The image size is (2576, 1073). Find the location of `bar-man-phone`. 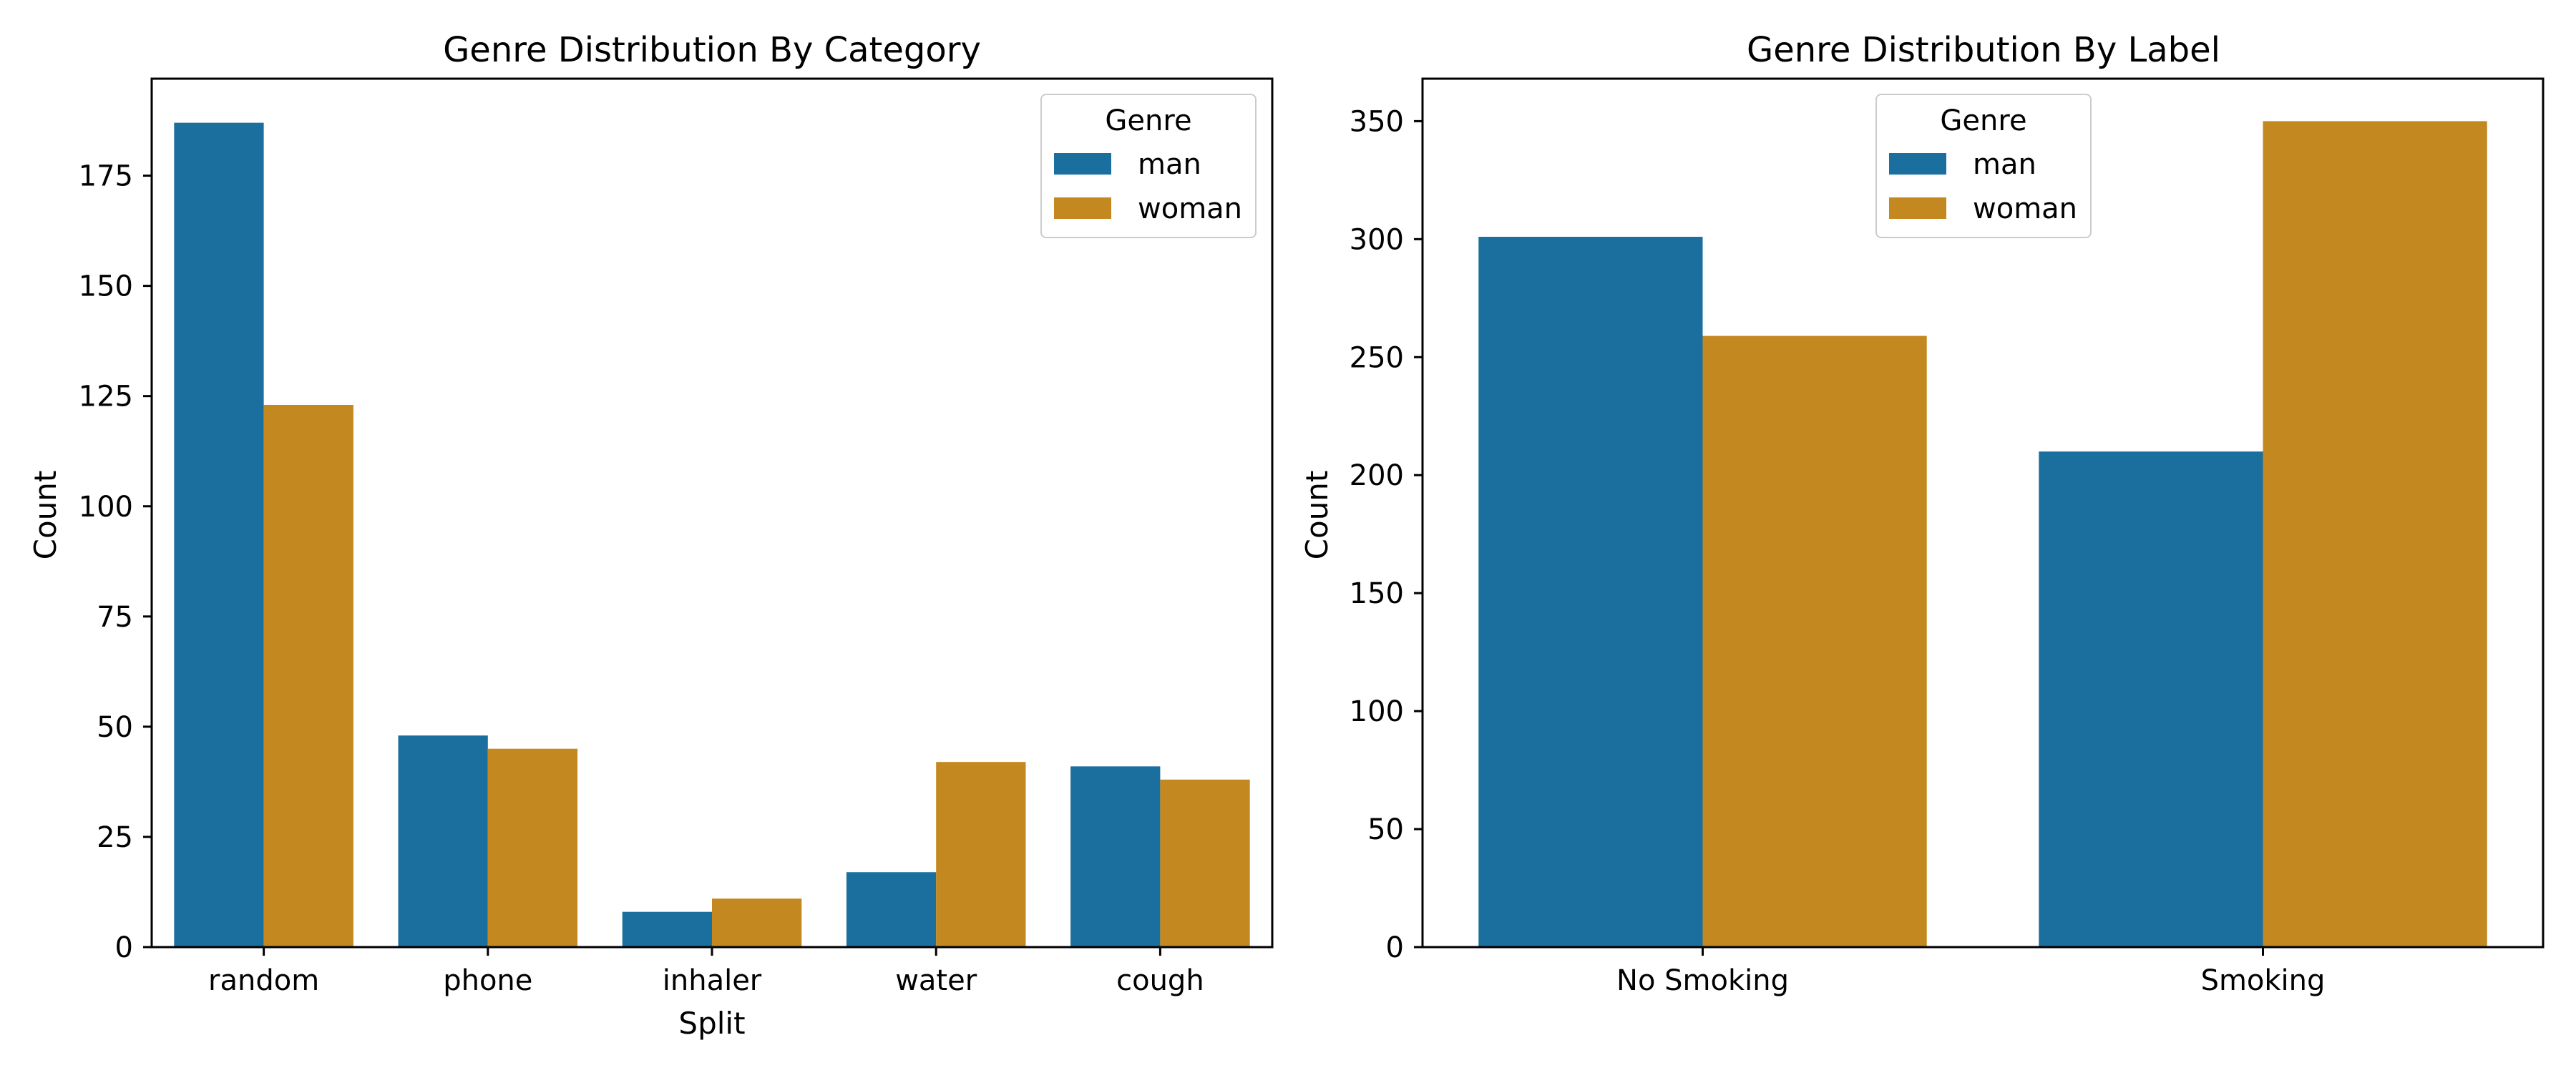

bar-man-phone is located at coordinates (443, 841).